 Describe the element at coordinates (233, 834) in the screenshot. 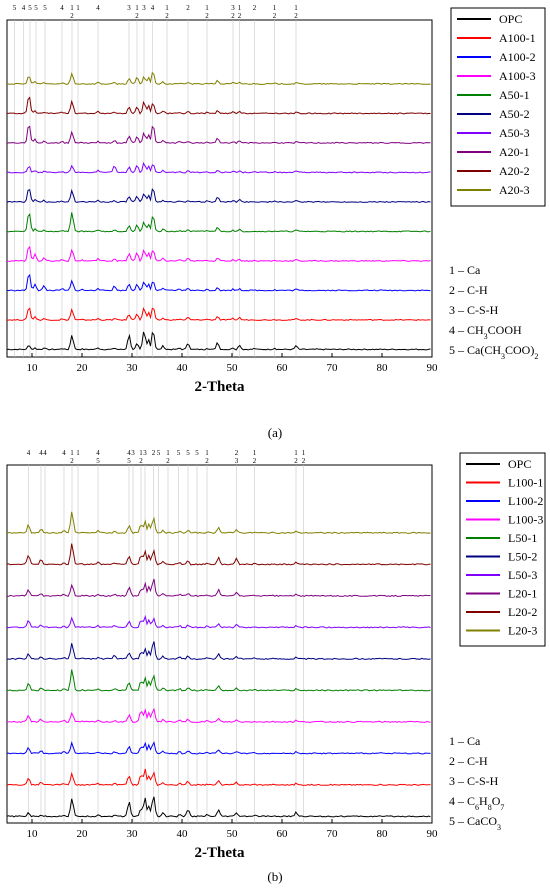

I see `x-tick-label: 50` at that location.